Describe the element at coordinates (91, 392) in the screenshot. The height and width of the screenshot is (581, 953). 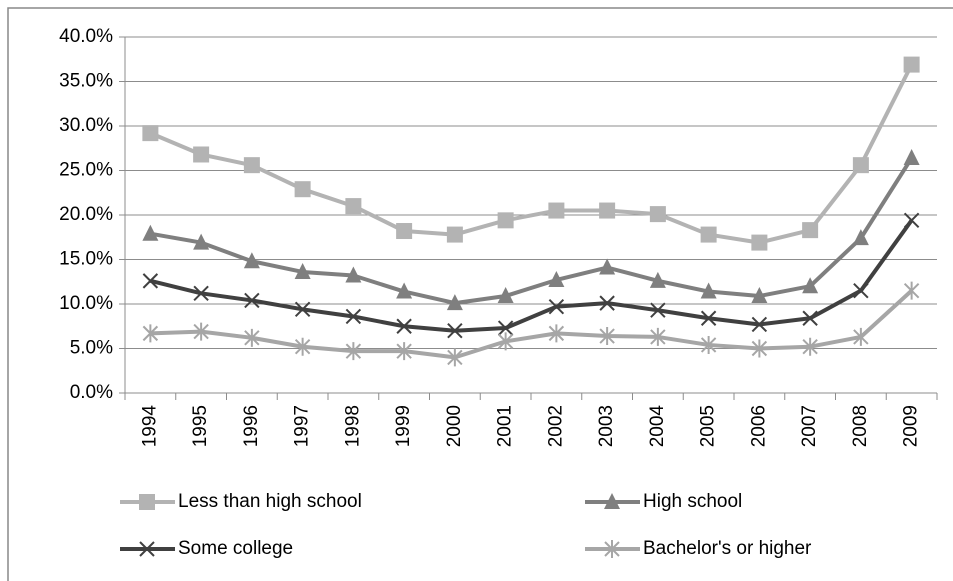
I see `y-tick-label: 0.0%` at that location.